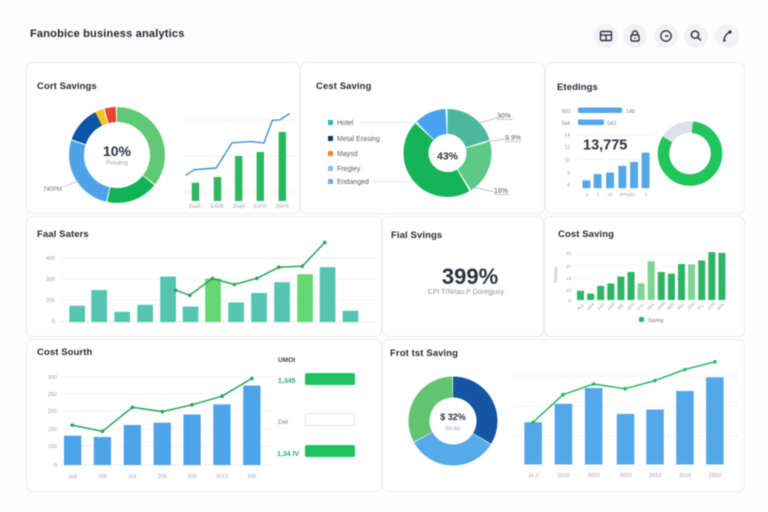 This screenshot has width=768, height=512. What do you see at coordinates (260, 207) in the screenshot?
I see `svg-text: E9?/I` at bounding box center [260, 207].